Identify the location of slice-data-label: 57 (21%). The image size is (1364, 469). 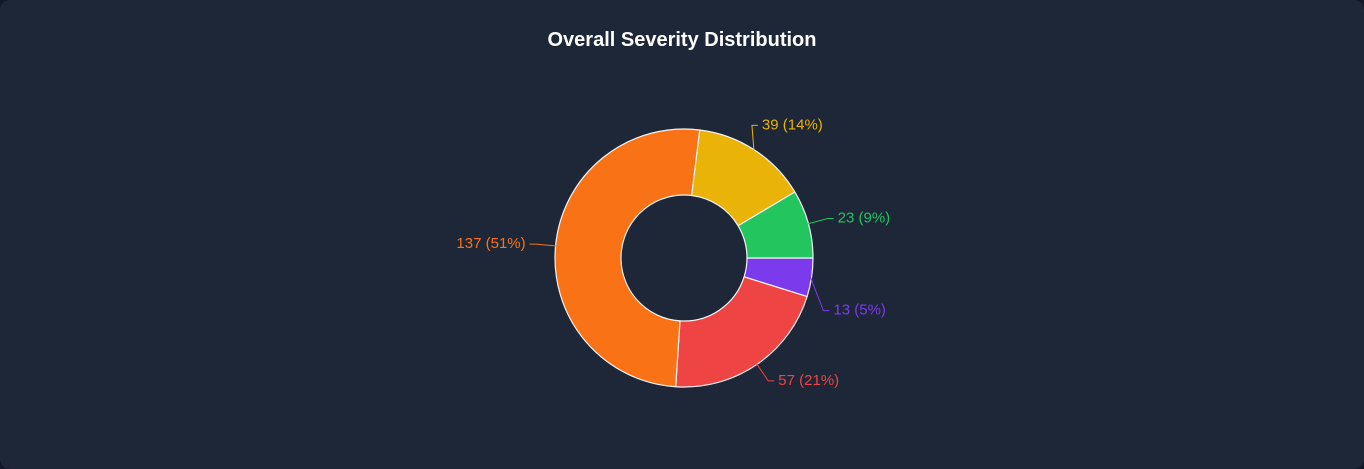
(808, 380).